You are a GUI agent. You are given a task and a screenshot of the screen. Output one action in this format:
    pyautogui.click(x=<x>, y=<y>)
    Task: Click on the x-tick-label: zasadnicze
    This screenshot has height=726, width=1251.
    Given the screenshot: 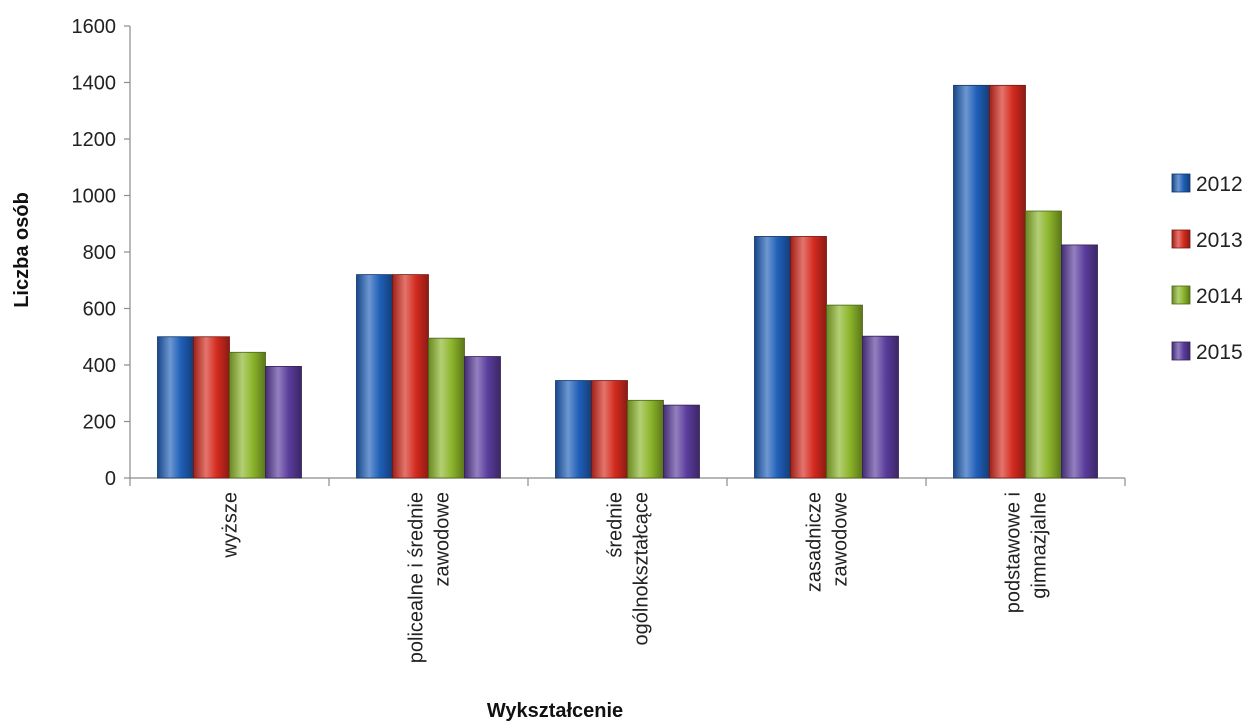 What is the action you would take?
    pyautogui.click(x=815, y=542)
    